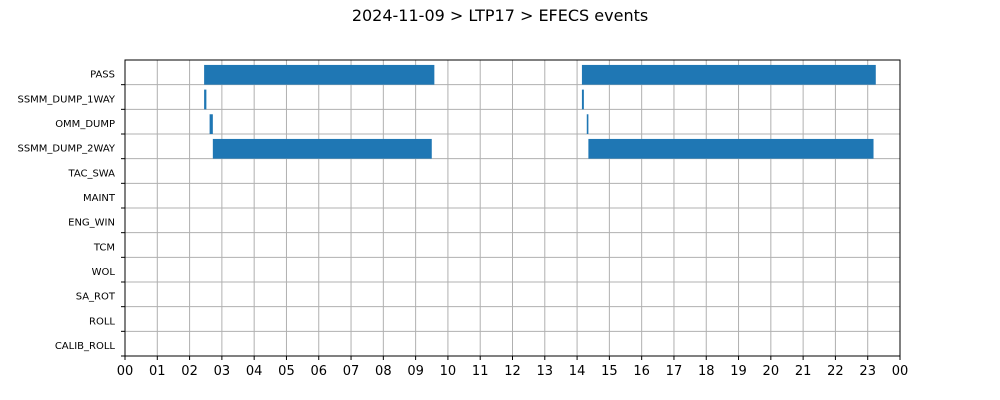  Describe the element at coordinates (222, 371) in the screenshot. I see `x-tick-label: 03` at that location.